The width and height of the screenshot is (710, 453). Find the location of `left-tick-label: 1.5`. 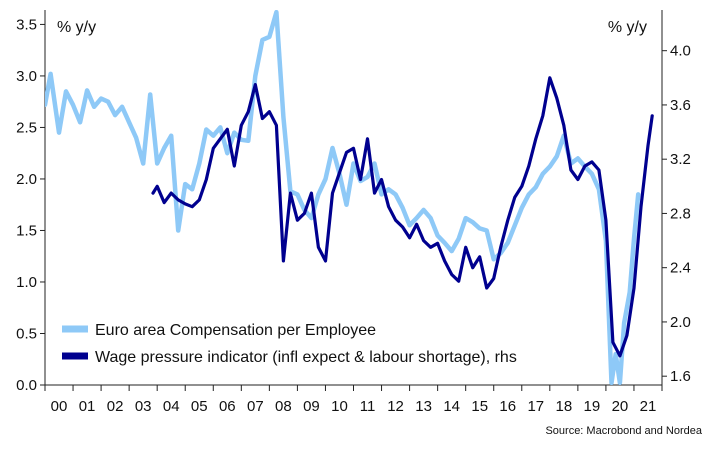

left-tick-label: 1.5 is located at coordinates (26, 230).